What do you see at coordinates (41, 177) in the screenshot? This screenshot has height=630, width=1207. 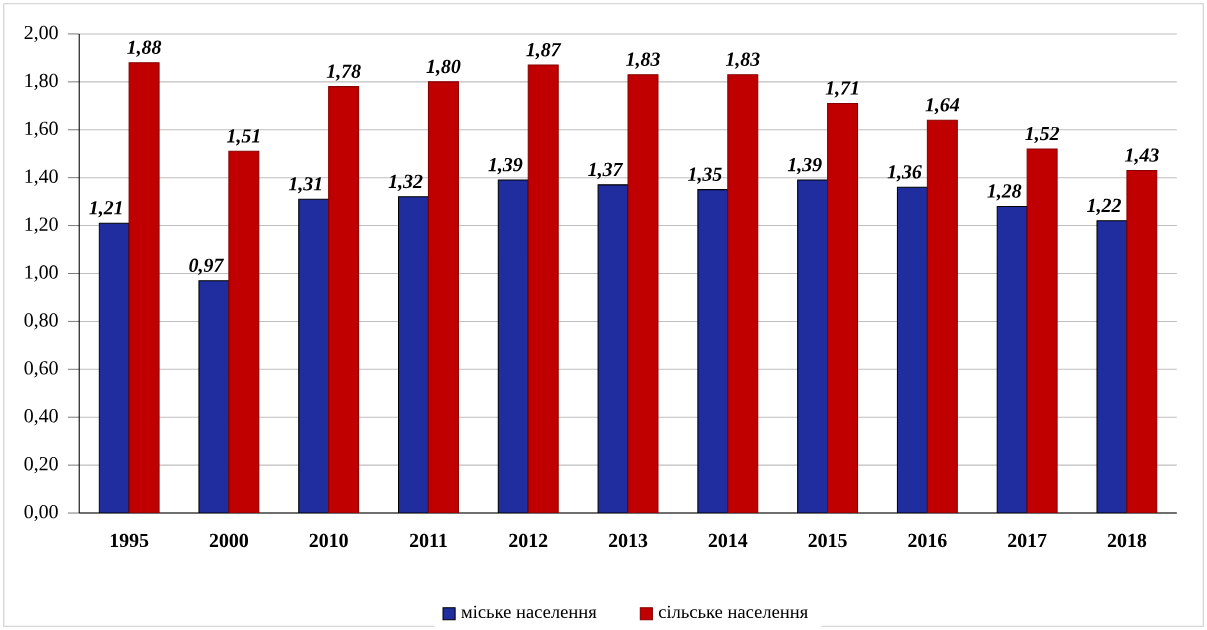 I see `y-tick-label: 1,40` at bounding box center [41, 177].